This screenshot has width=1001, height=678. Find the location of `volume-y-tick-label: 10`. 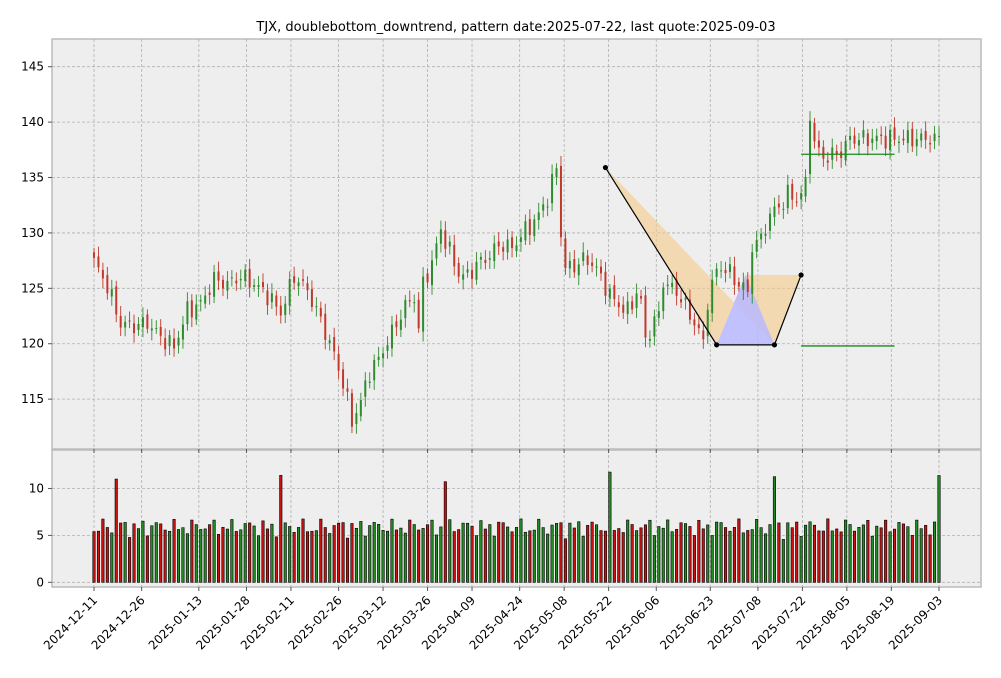

volume-y-tick-label: 10 is located at coordinates (36, 488).